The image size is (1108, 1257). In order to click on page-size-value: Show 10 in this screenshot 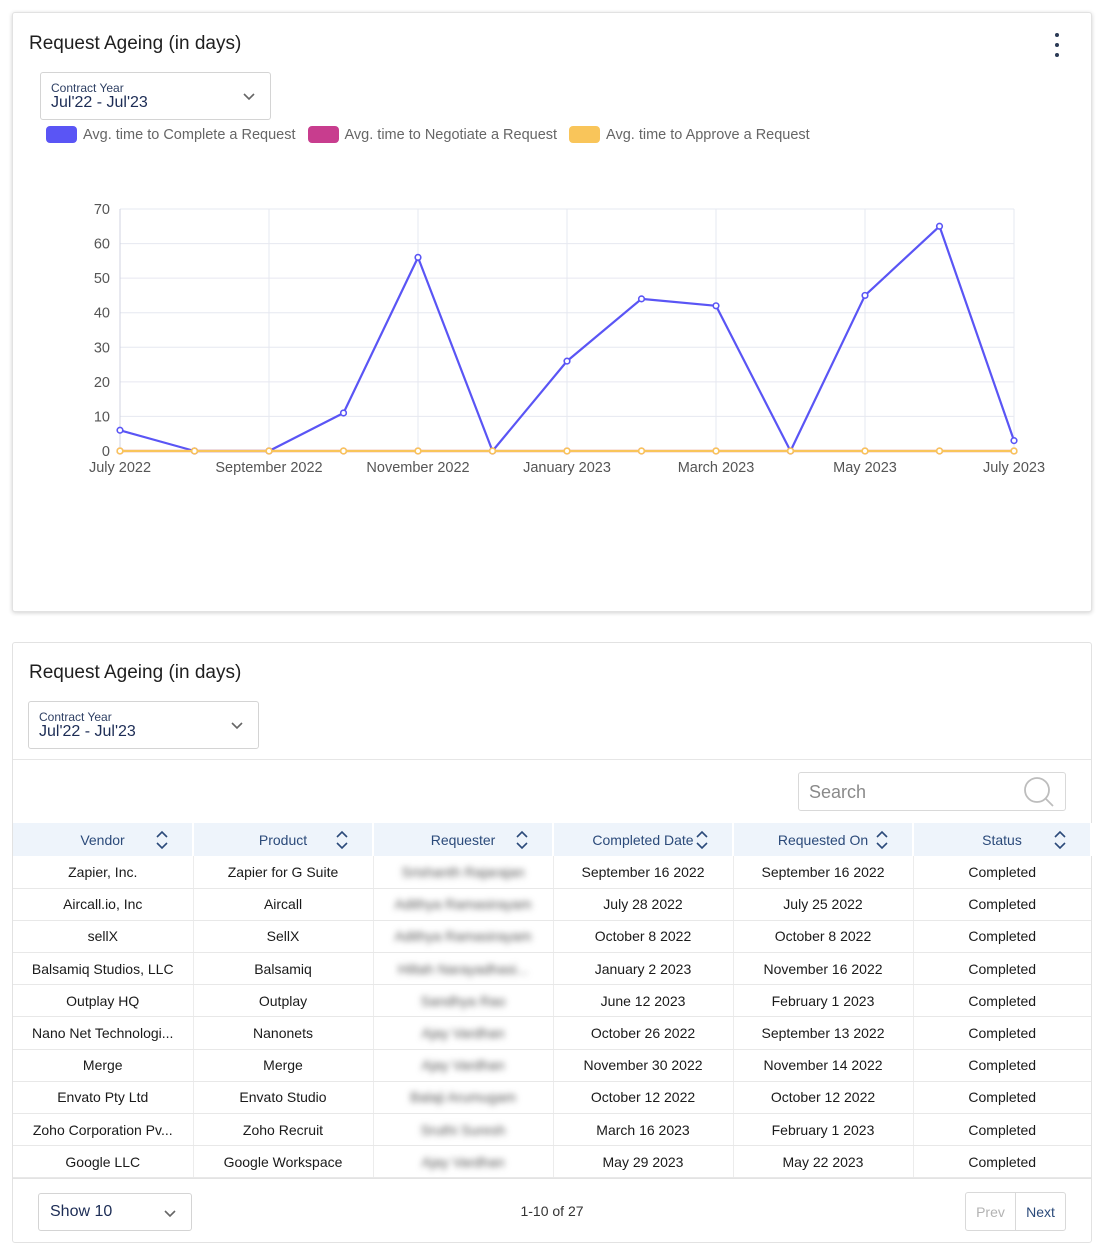, I will do `click(81, 1211)`.